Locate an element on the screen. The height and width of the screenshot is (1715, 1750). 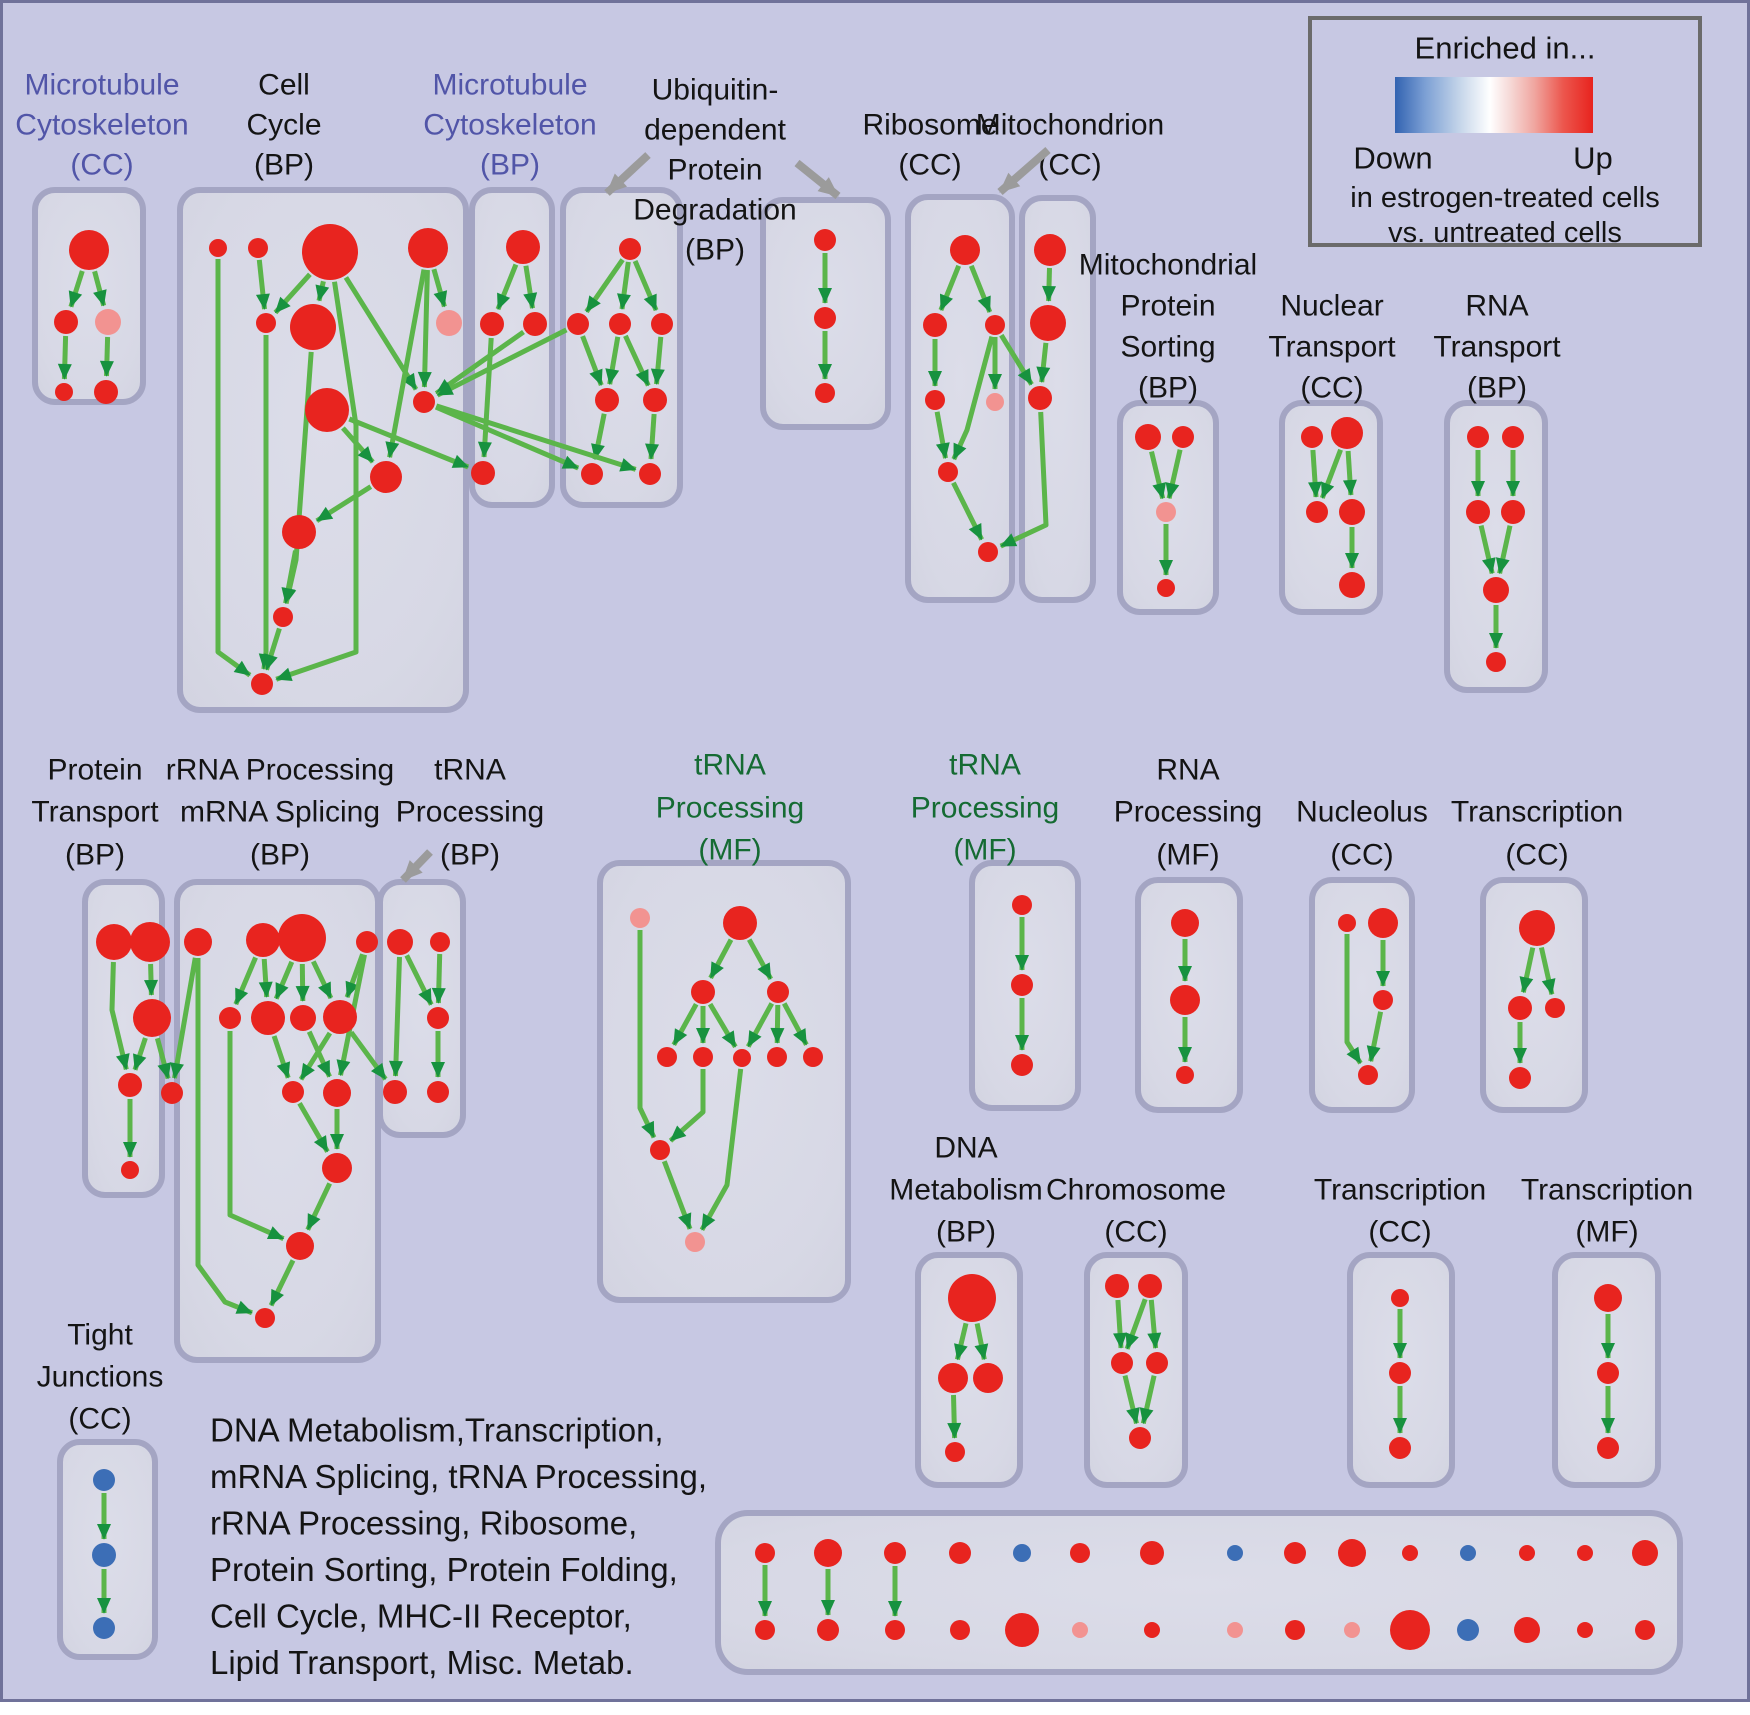
tr_cc1-label-line: Transcription is located at coordinates (1537, 812).